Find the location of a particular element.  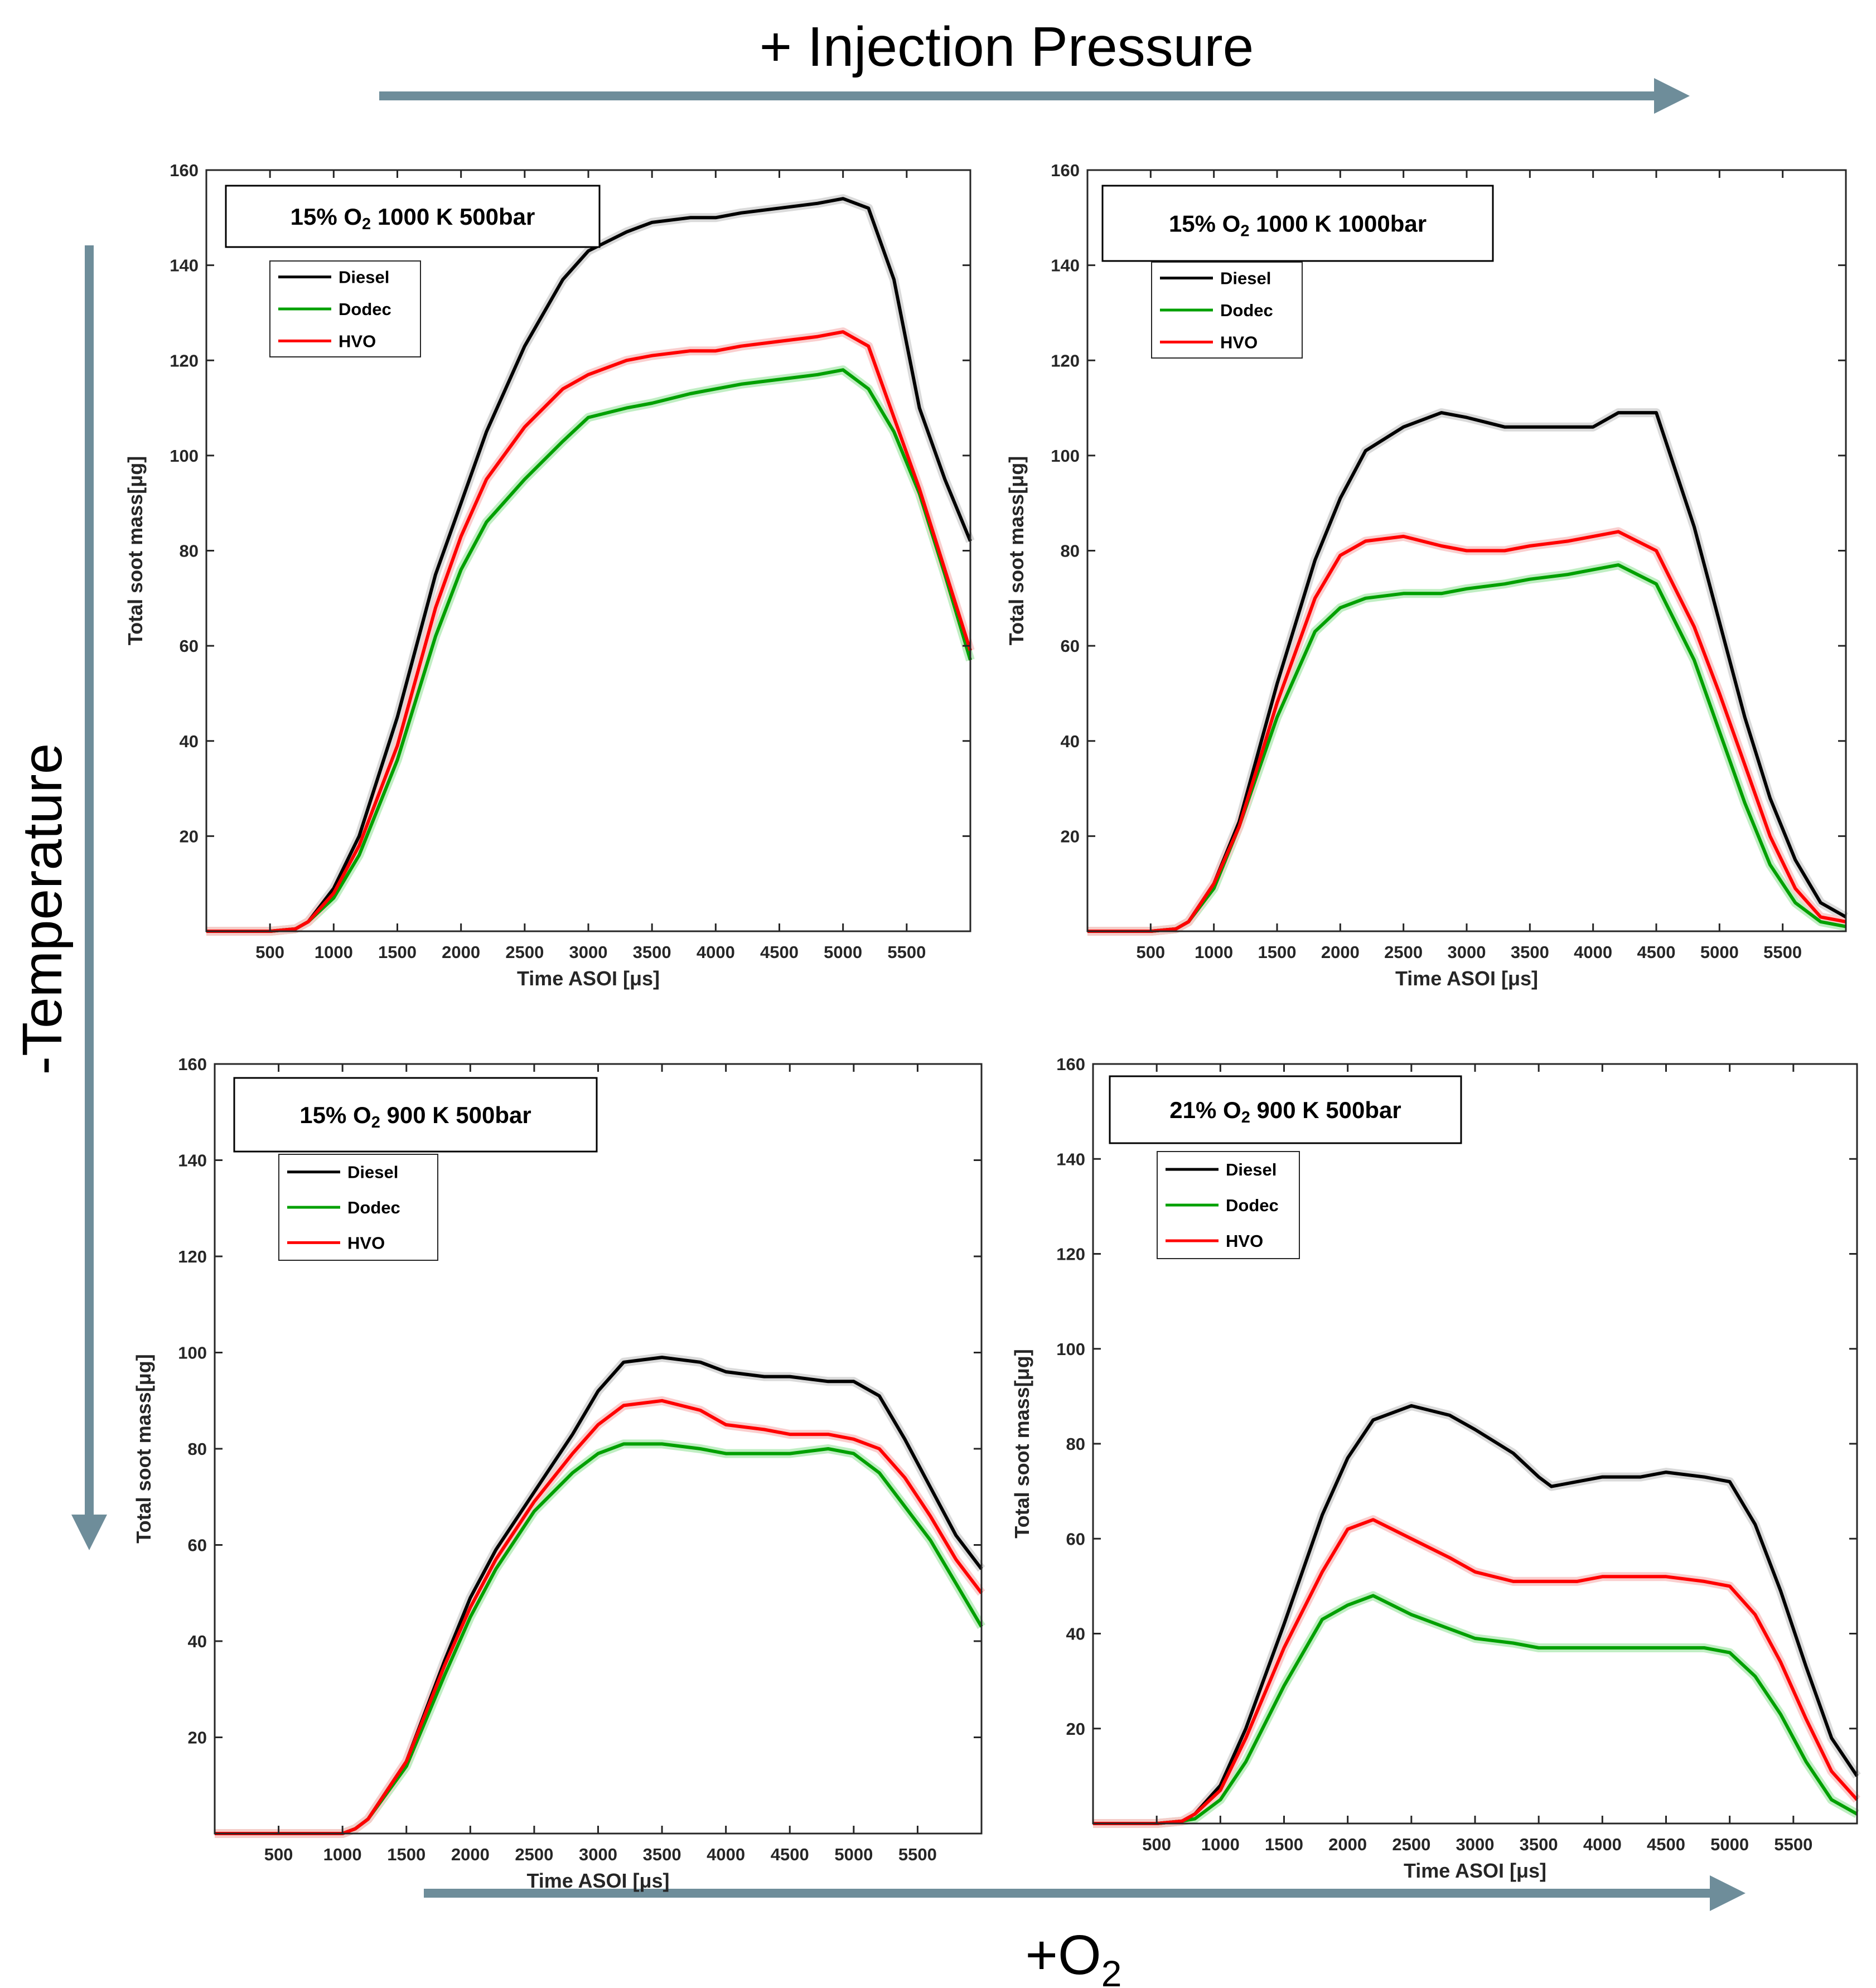

series-line-diesel is located at coordinates (1476, 1615).